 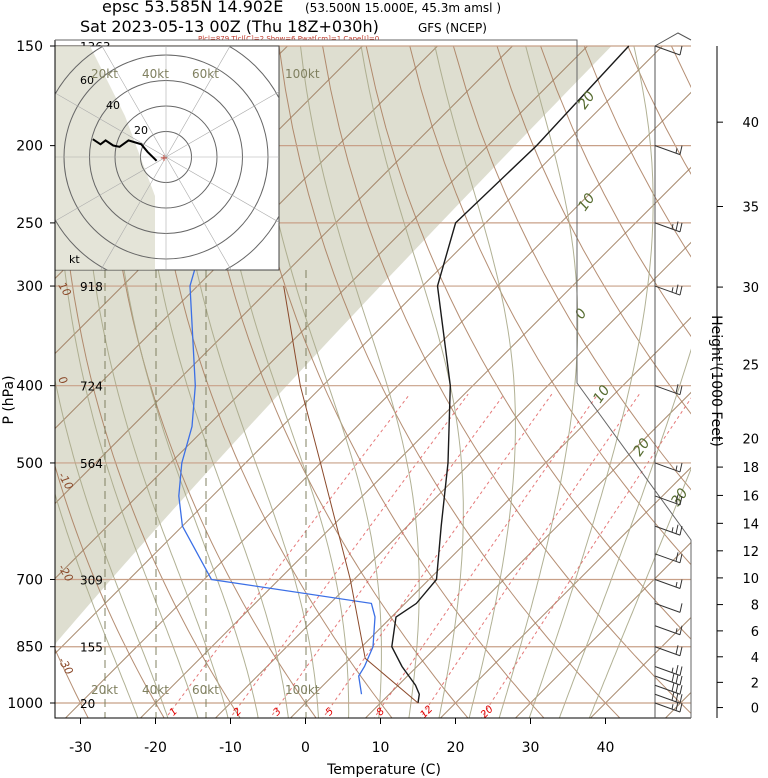 What do you see at coordinates (750, 288) in the screenshot?
I see `height-tick-label: 30` at bounding box center [750, 288].